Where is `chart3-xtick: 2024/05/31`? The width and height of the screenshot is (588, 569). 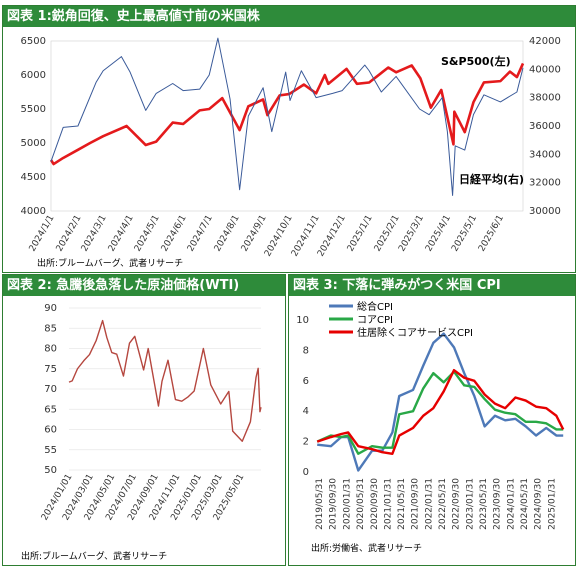
chart3-xtick: 2024/05/31 is located at coordinates (525, 504).